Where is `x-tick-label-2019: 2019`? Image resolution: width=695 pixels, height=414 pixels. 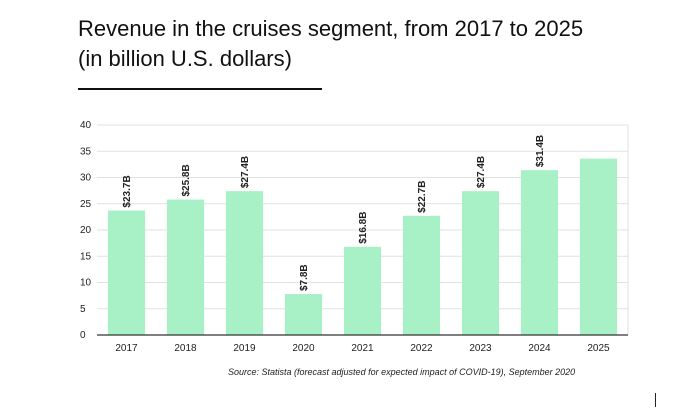 x-tick-label-2019: 2019 is located at coordinates (244, 348).